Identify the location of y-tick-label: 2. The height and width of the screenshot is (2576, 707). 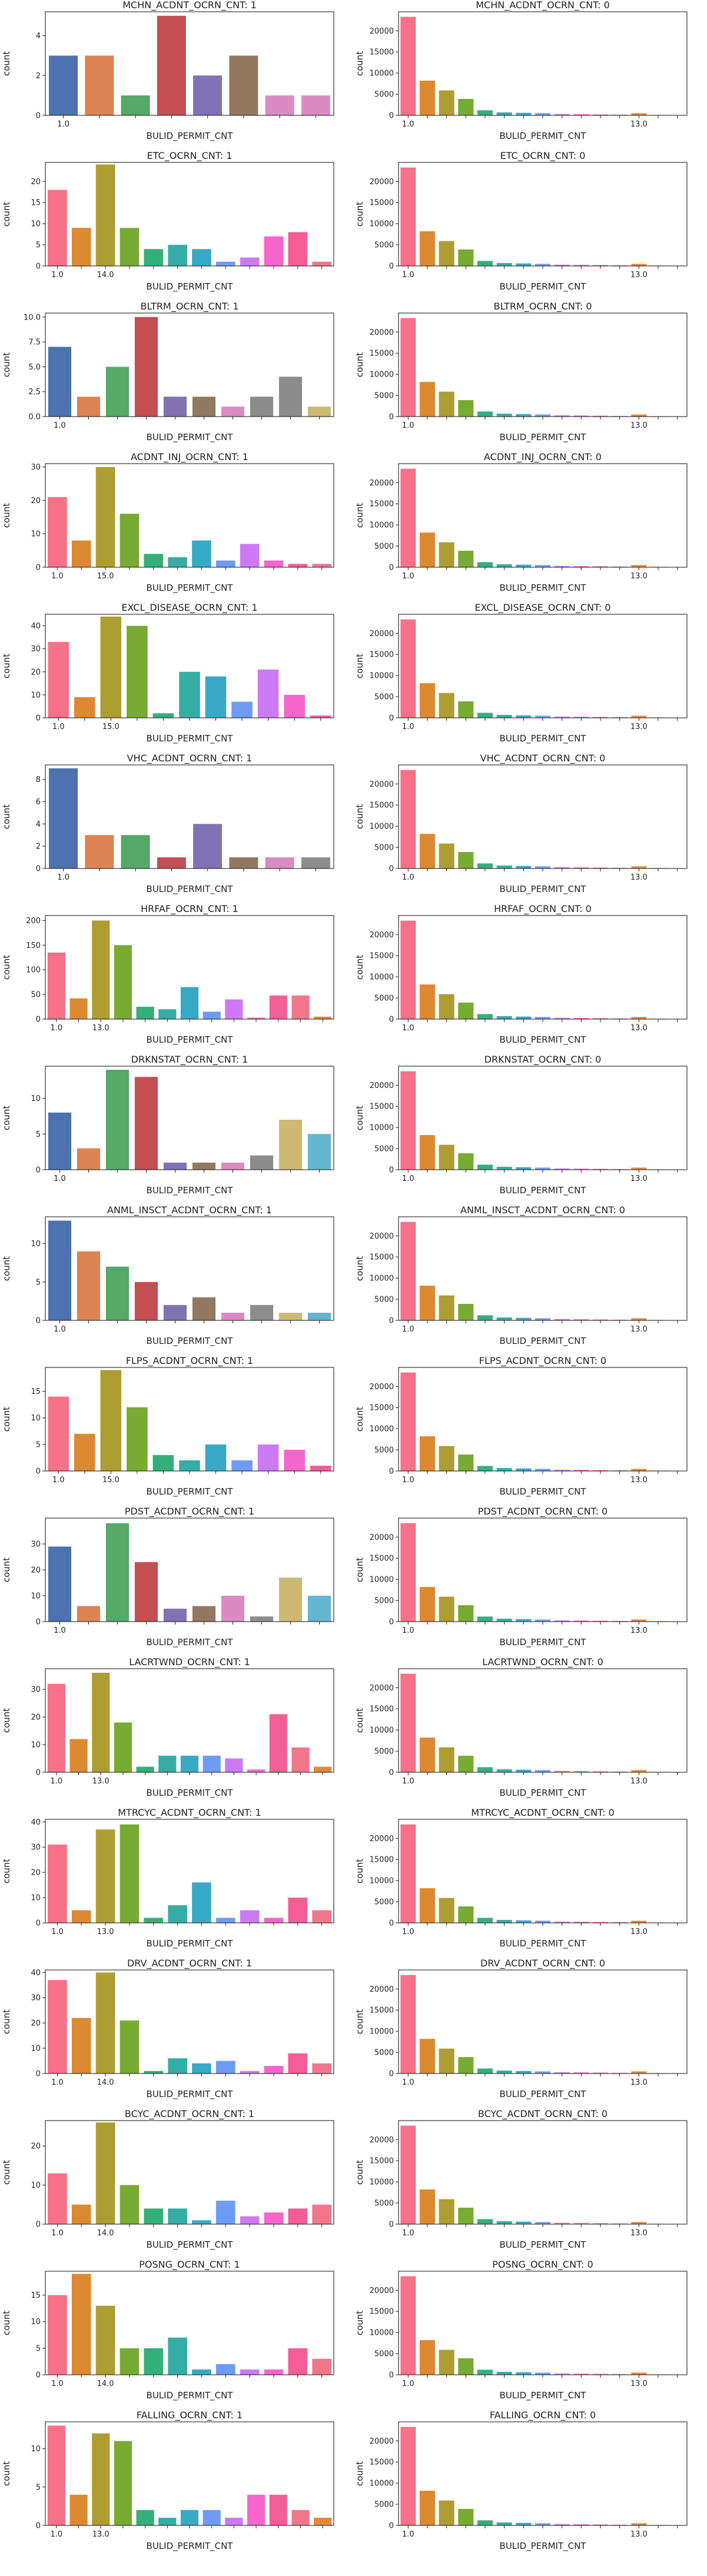
(38, 847).